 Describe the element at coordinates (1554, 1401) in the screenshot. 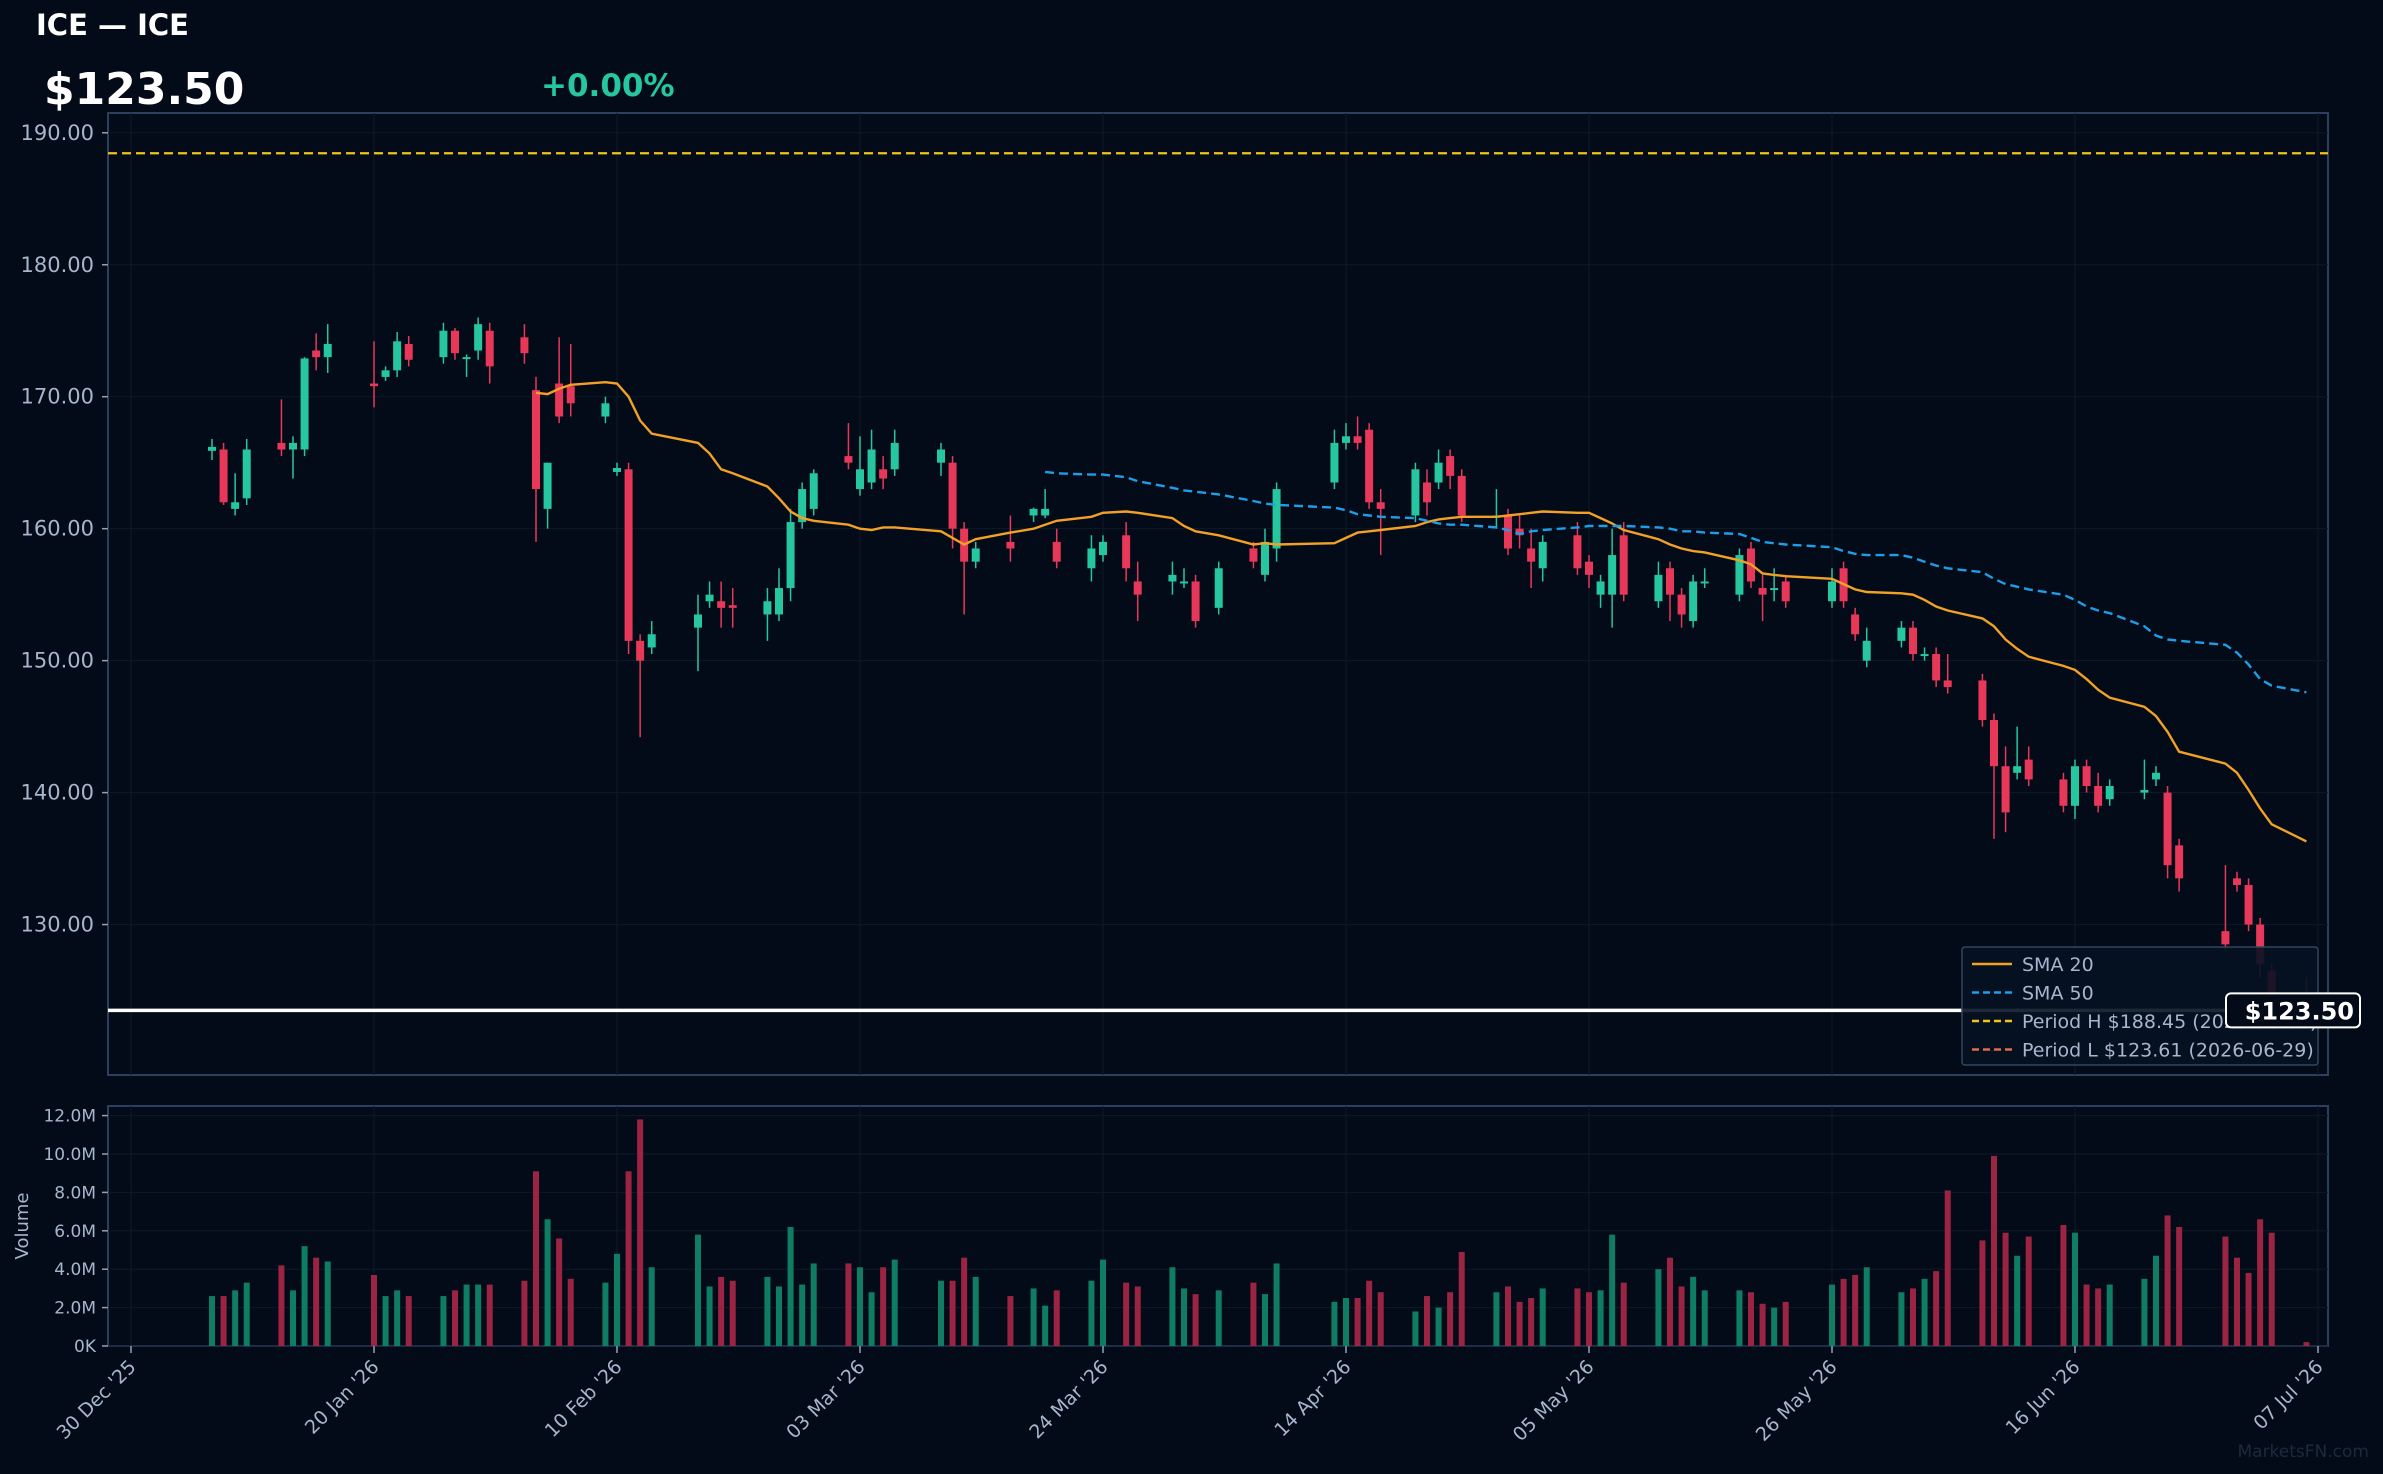

I see `date-tick-label: 05 May '26` at that location.